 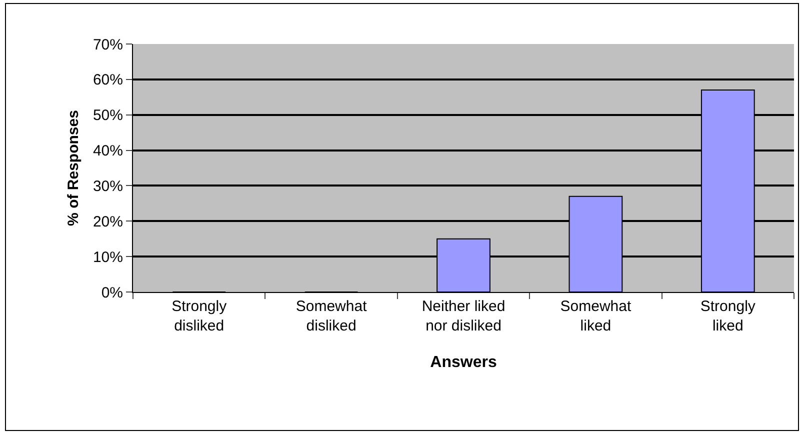 What do you see at coordinates (464, 316) in the screenshot?
I see `x-tick-label: Neither liked nor disliked` at bounding box center [464, 316].